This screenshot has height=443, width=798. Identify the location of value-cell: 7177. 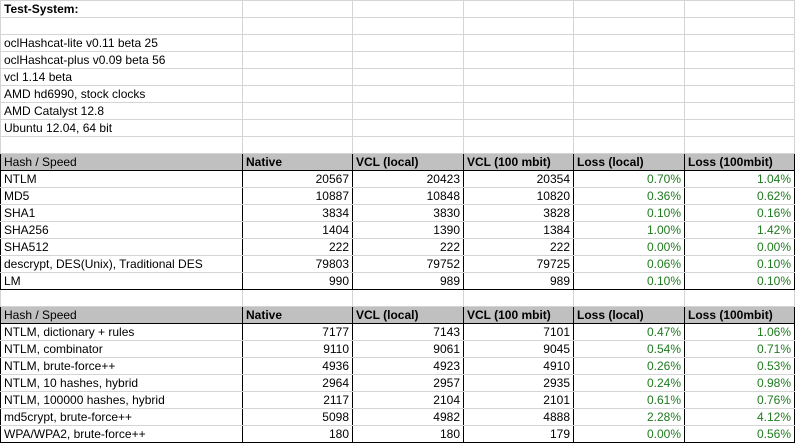
(297, 332).